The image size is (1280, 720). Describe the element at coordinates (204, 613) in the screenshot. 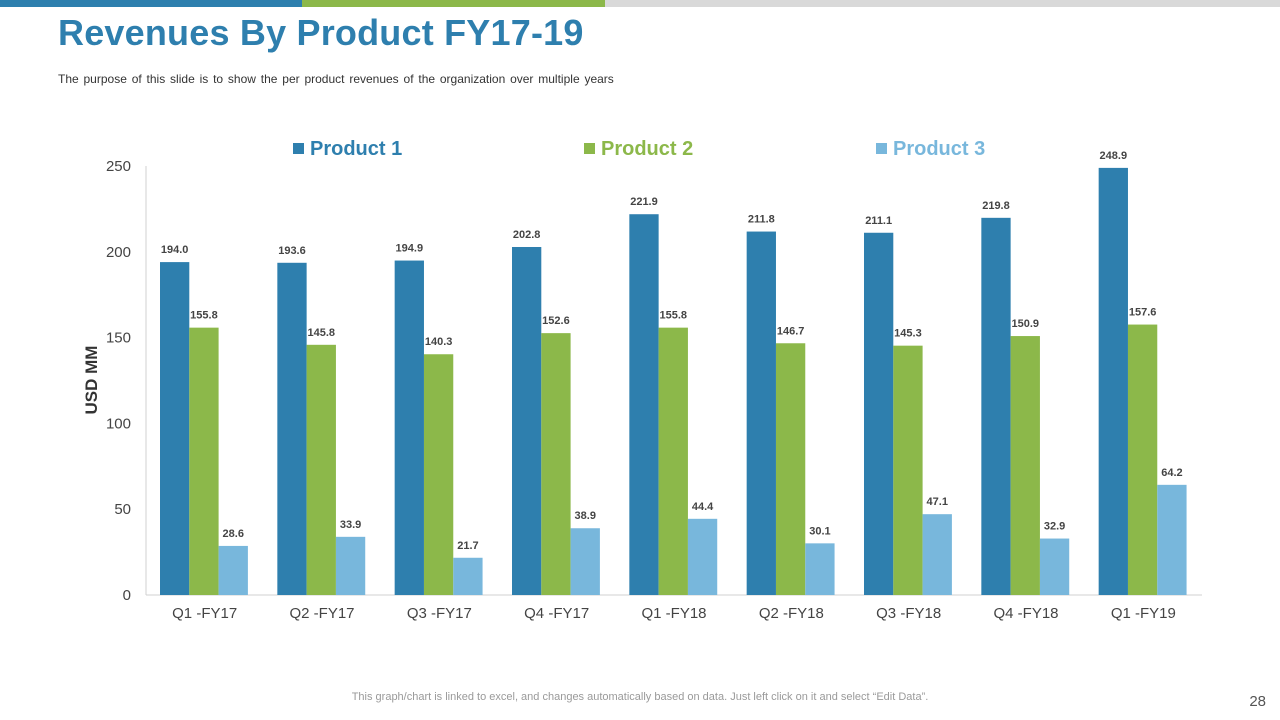

I see `x-category-label: Q1 -FY17` at that location.